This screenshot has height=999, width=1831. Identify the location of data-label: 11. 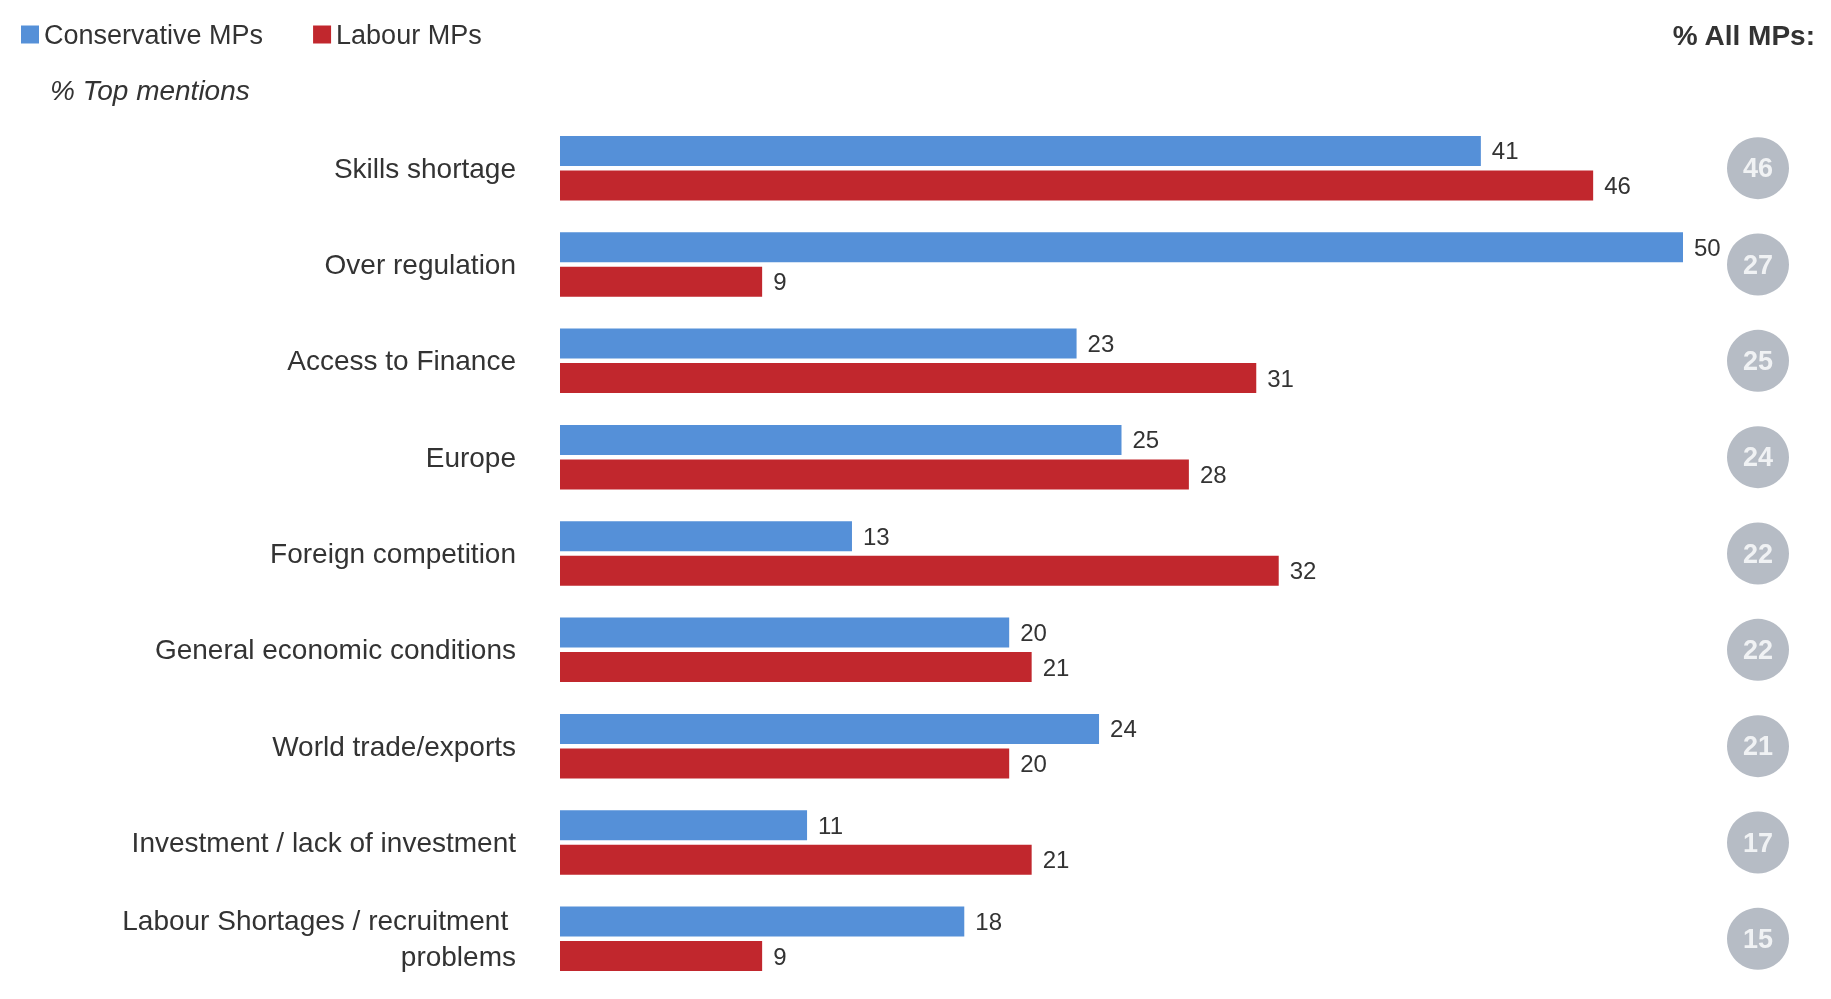
(830, 825).